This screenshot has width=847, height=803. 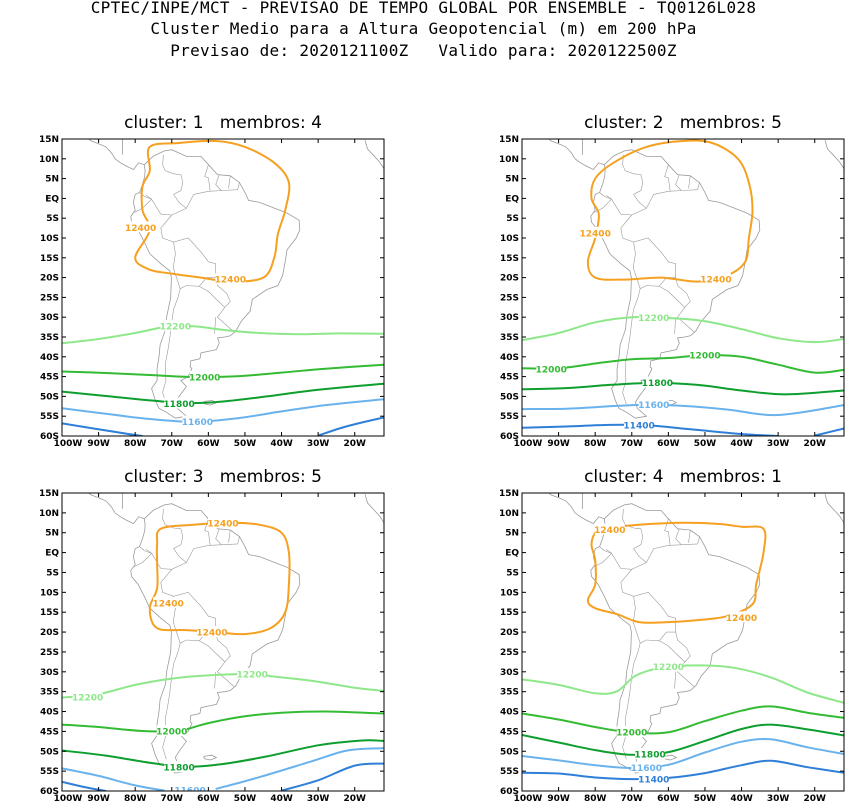 I want to click on panel-title-4: cluster: 4 membros: 1, so click(x=683, y=477).